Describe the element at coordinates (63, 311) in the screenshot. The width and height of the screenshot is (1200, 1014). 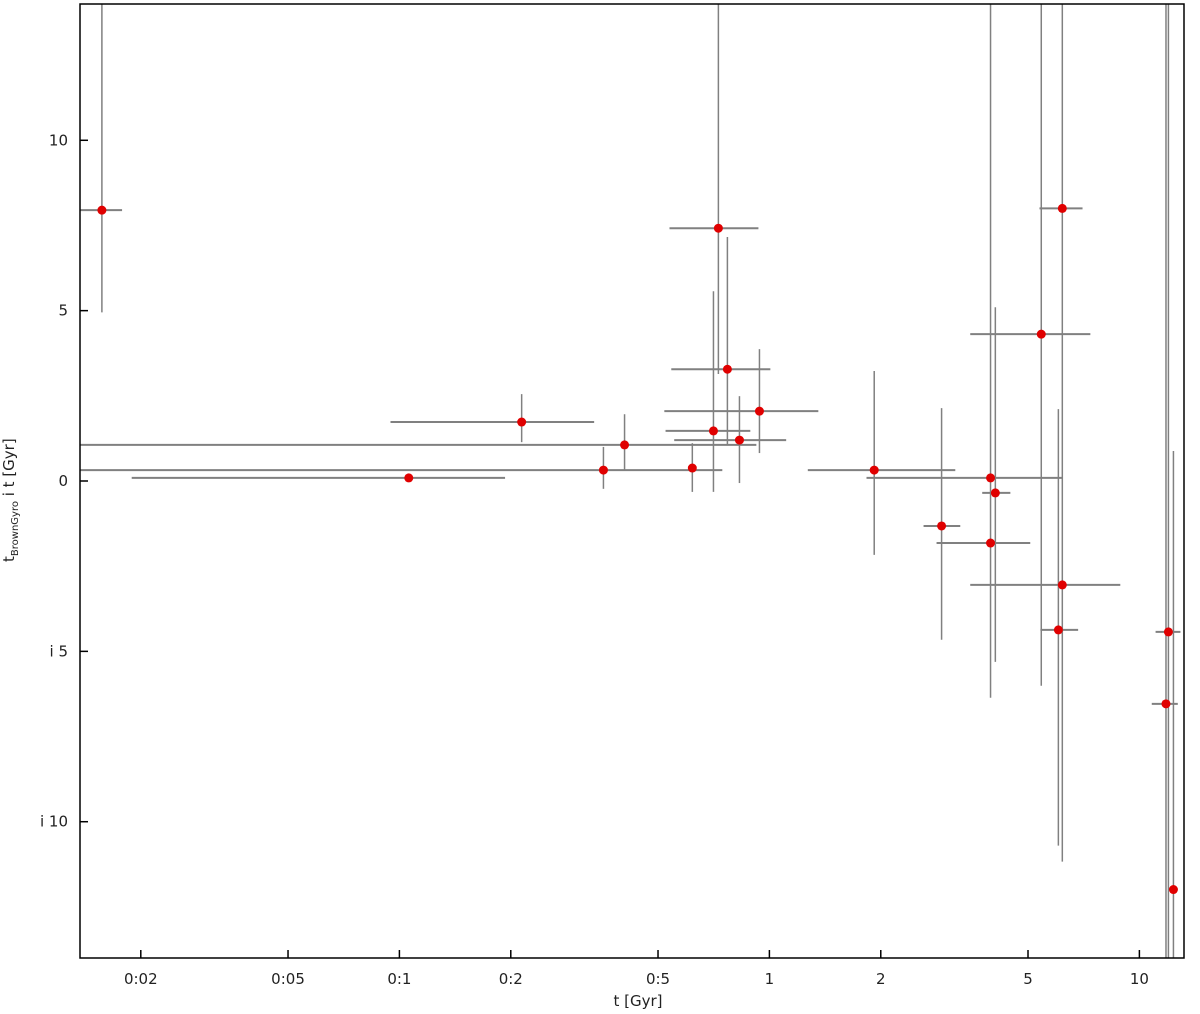
I see `y-tick-label: 5` at that location.